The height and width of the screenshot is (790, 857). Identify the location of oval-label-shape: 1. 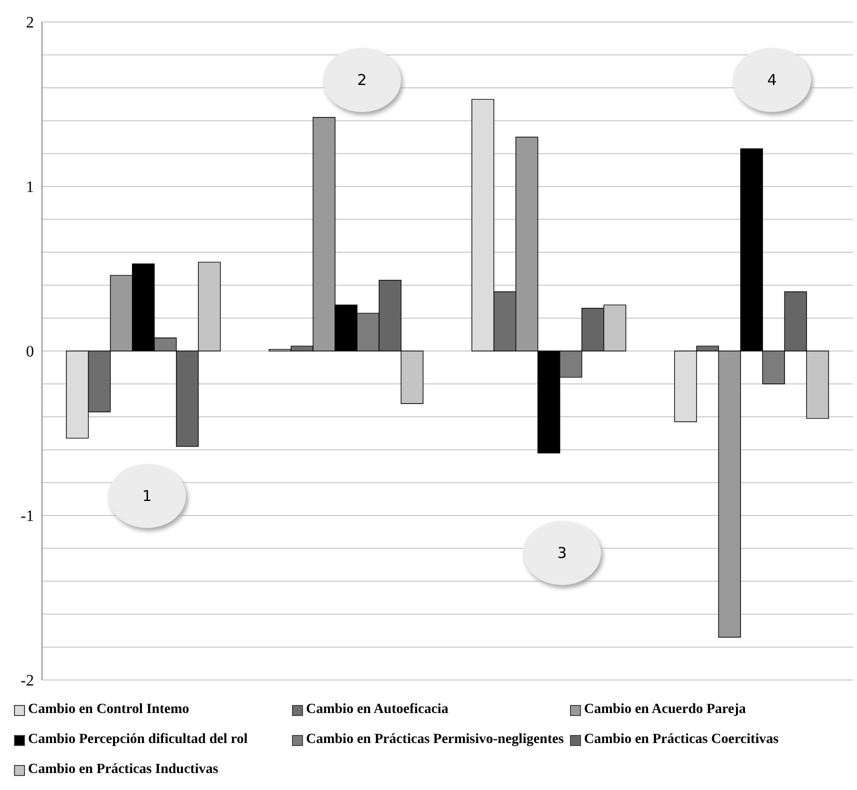
(147, 496).